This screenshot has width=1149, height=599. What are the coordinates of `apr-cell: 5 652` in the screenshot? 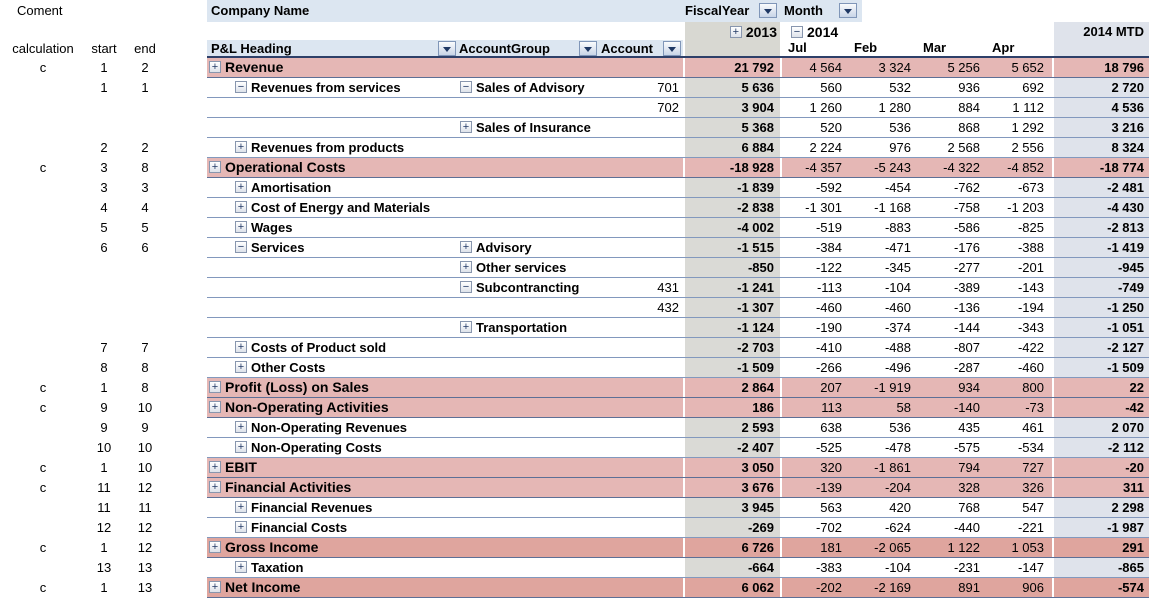 It's located at (1020, 67).